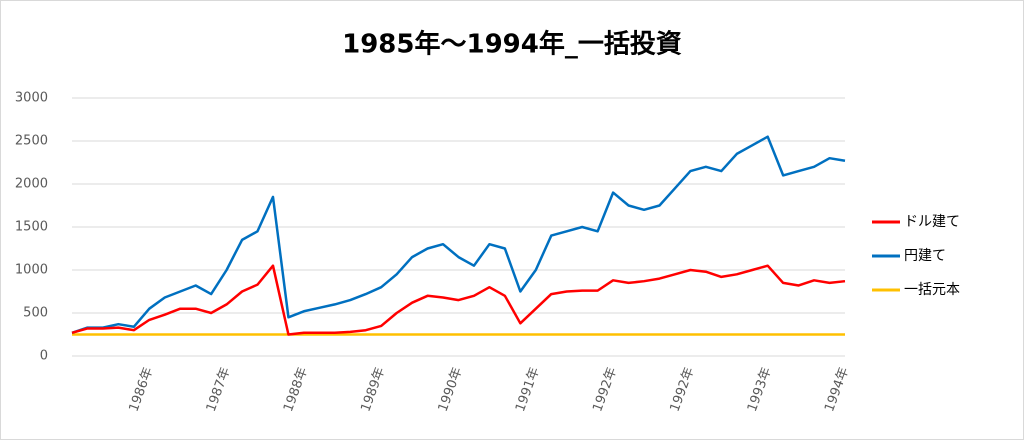 This screenshot has height=440, width=1024. I want to click on legend-label: 一括元本, so click(932, 290).